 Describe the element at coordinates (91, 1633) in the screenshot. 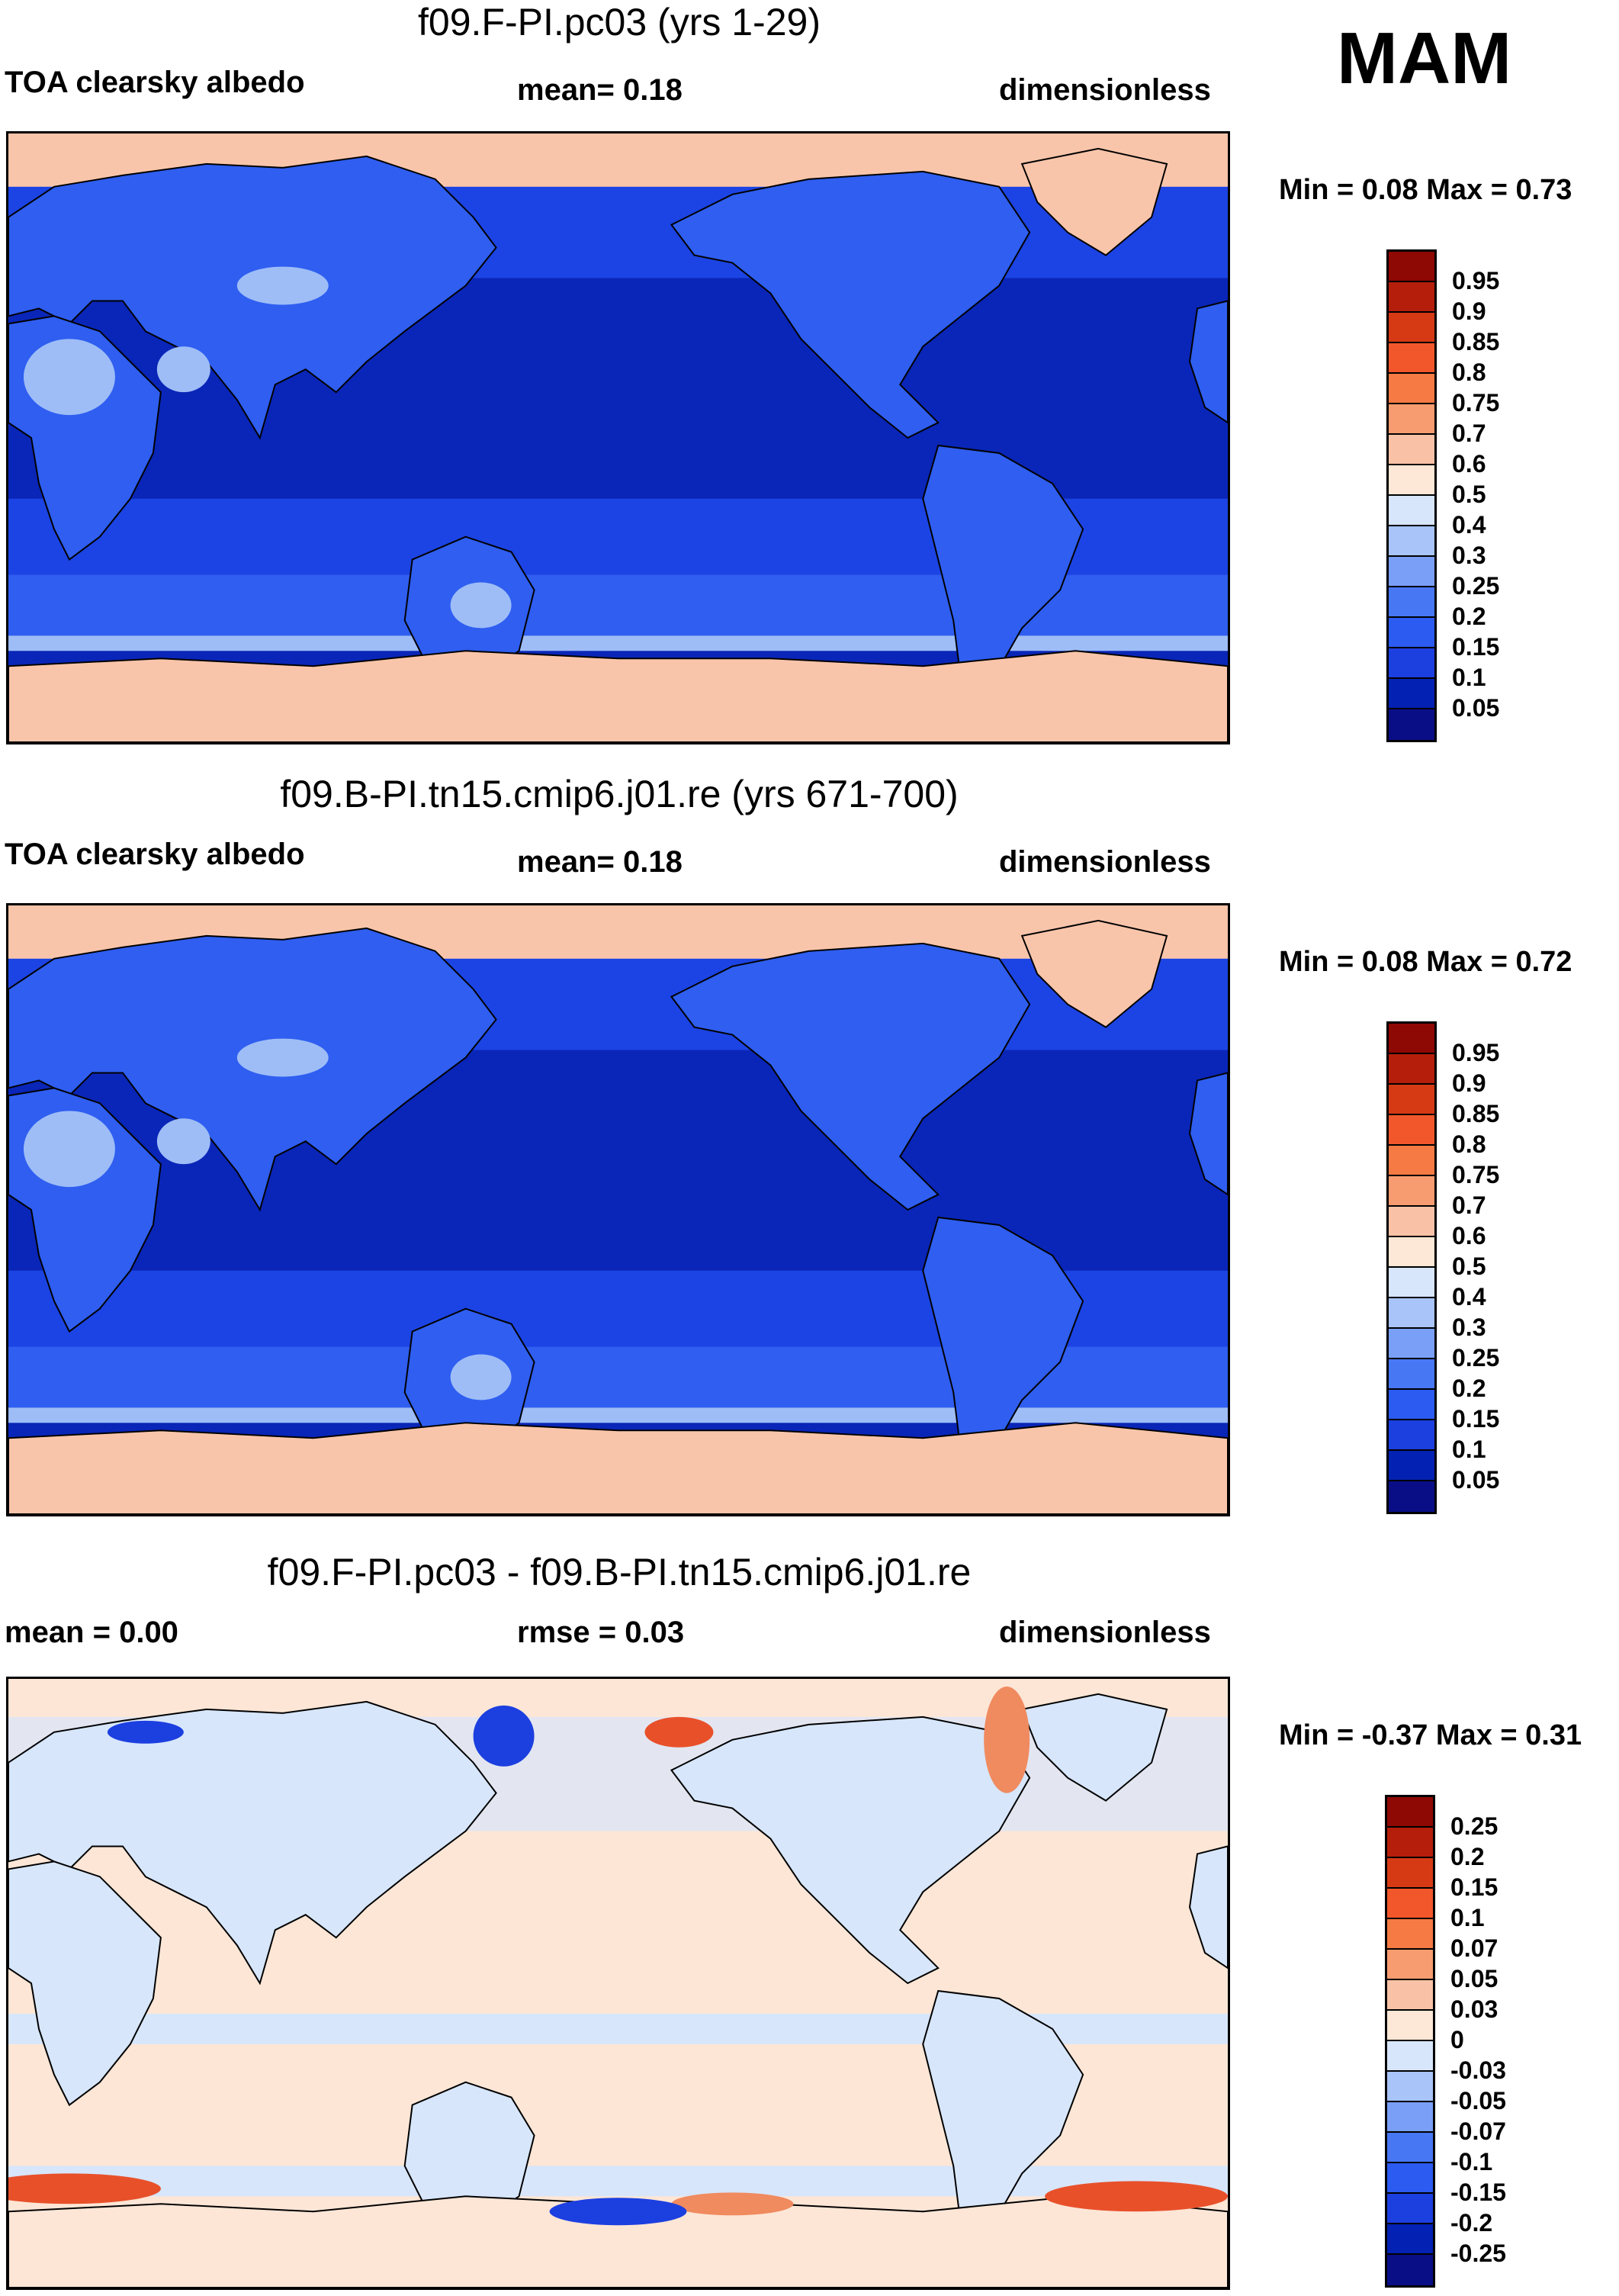

I see `panel-3-mean-label: mean = 0.00` at that location.